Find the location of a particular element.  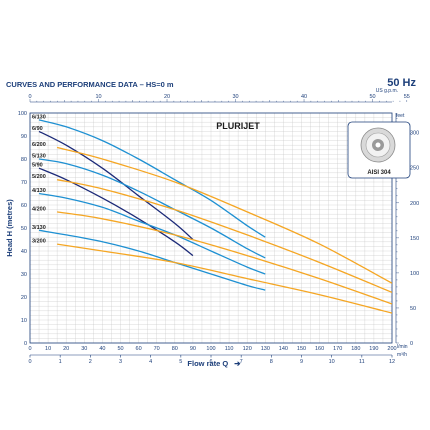

bottom2-tick-label: 6 is located at coordinates (210, 362).